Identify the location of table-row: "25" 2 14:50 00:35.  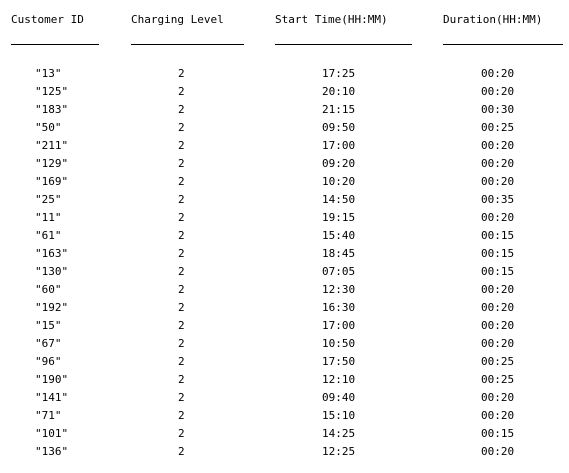
(284, 200).